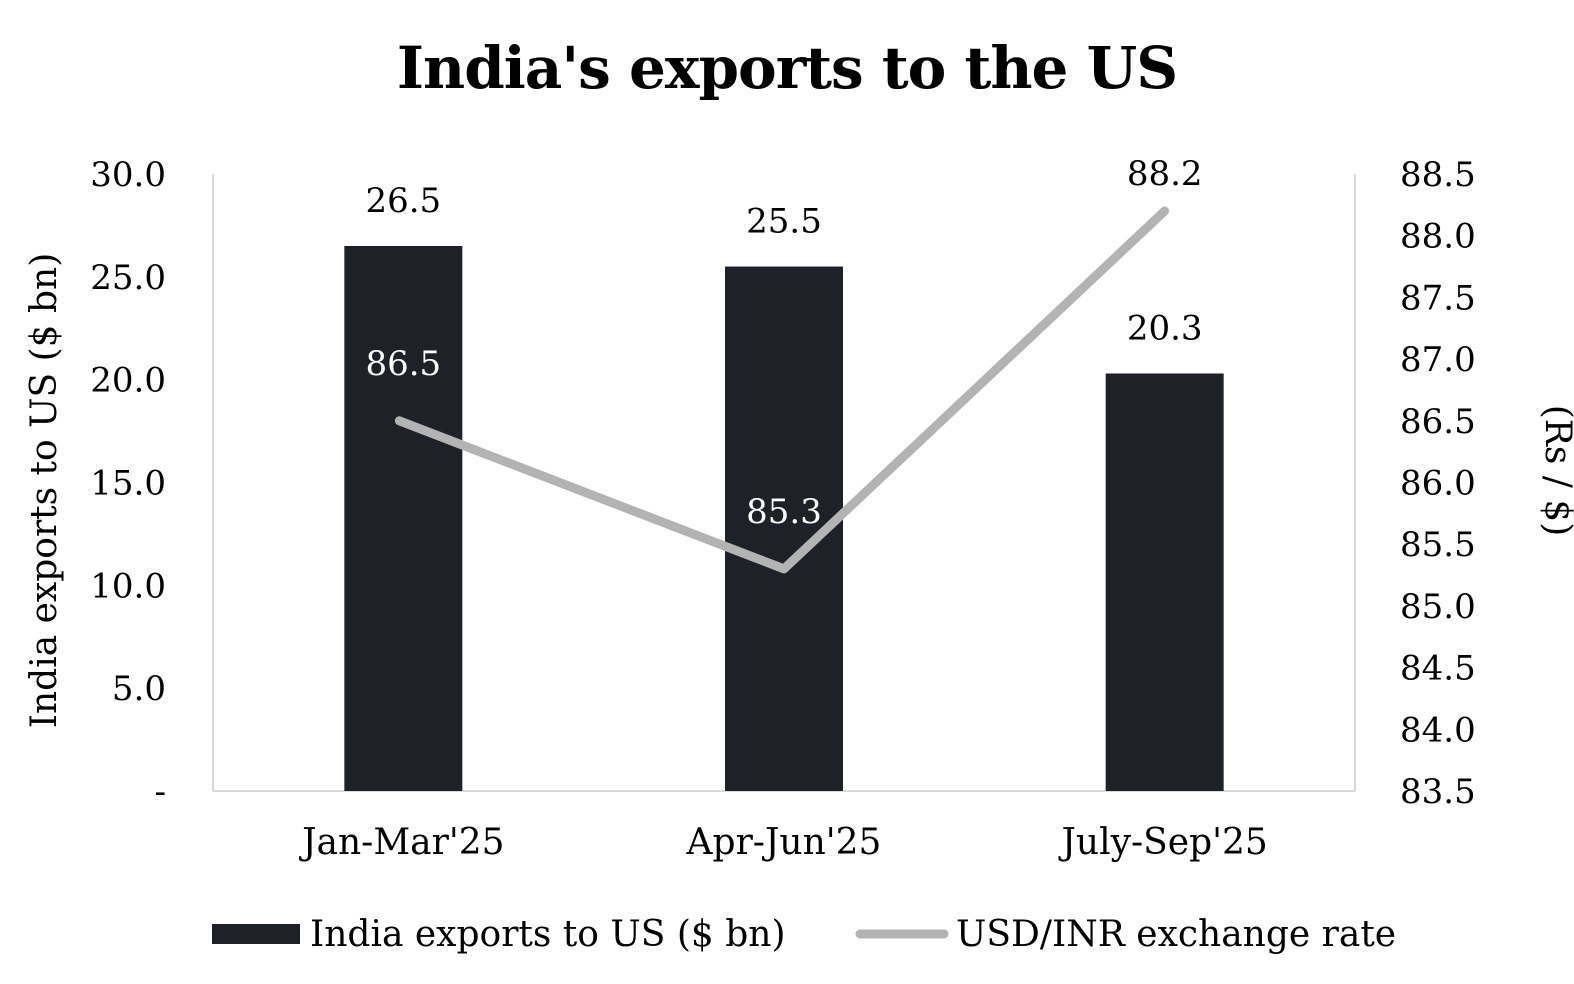  What do you see at coordinates (139, 689) in the screenshot?
I see `left-tick-label: 5.0` at bounding box center [139, 689].